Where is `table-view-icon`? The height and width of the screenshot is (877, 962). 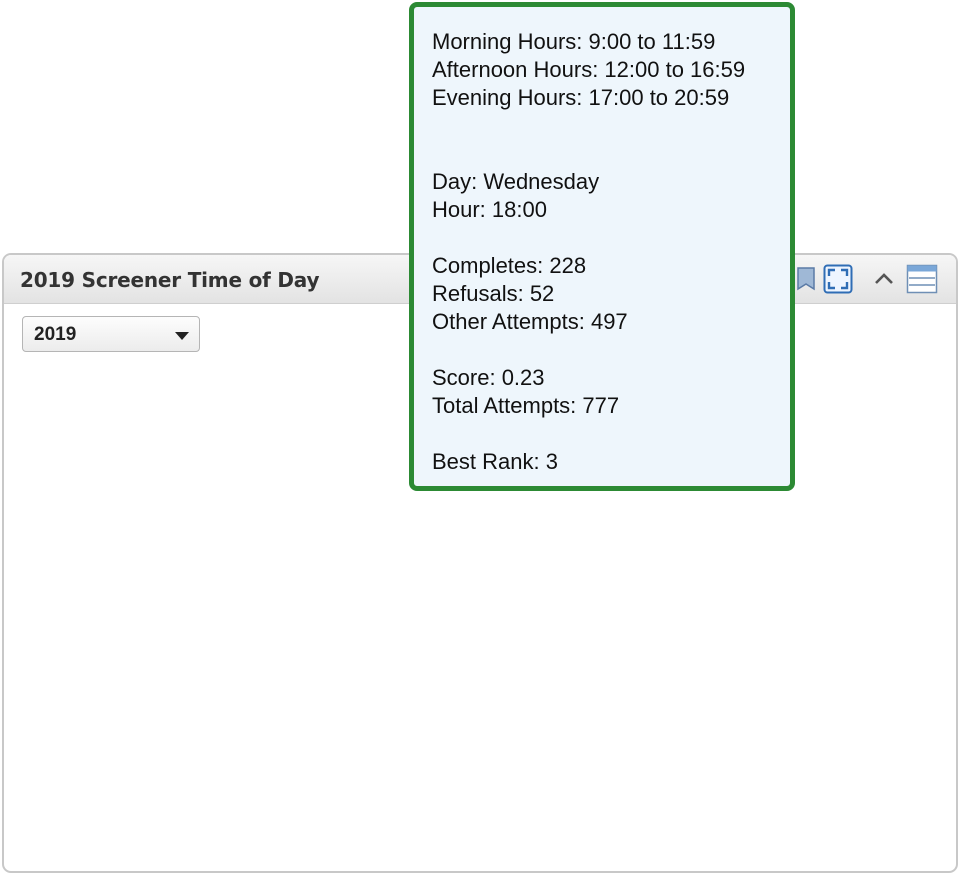 table-view-icon is located at coordinates (922, 279).